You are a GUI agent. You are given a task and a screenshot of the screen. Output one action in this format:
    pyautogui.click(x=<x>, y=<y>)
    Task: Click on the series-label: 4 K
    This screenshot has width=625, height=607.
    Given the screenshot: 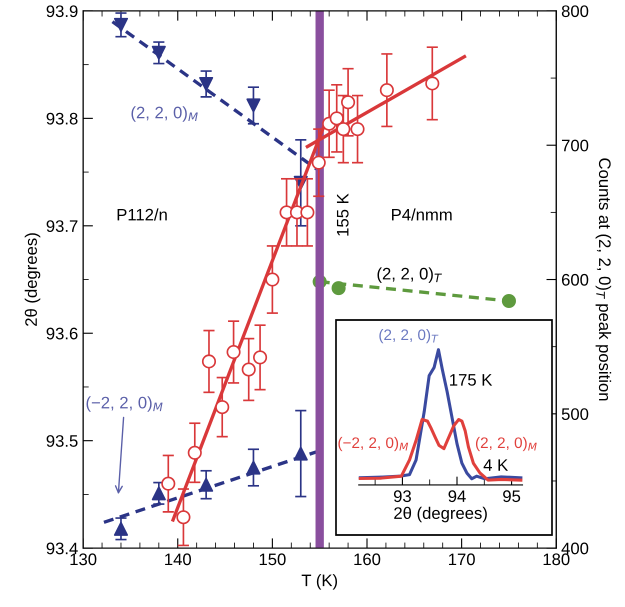 What is the action you would take?
    pyautogui.click(x=496, y=465)
    